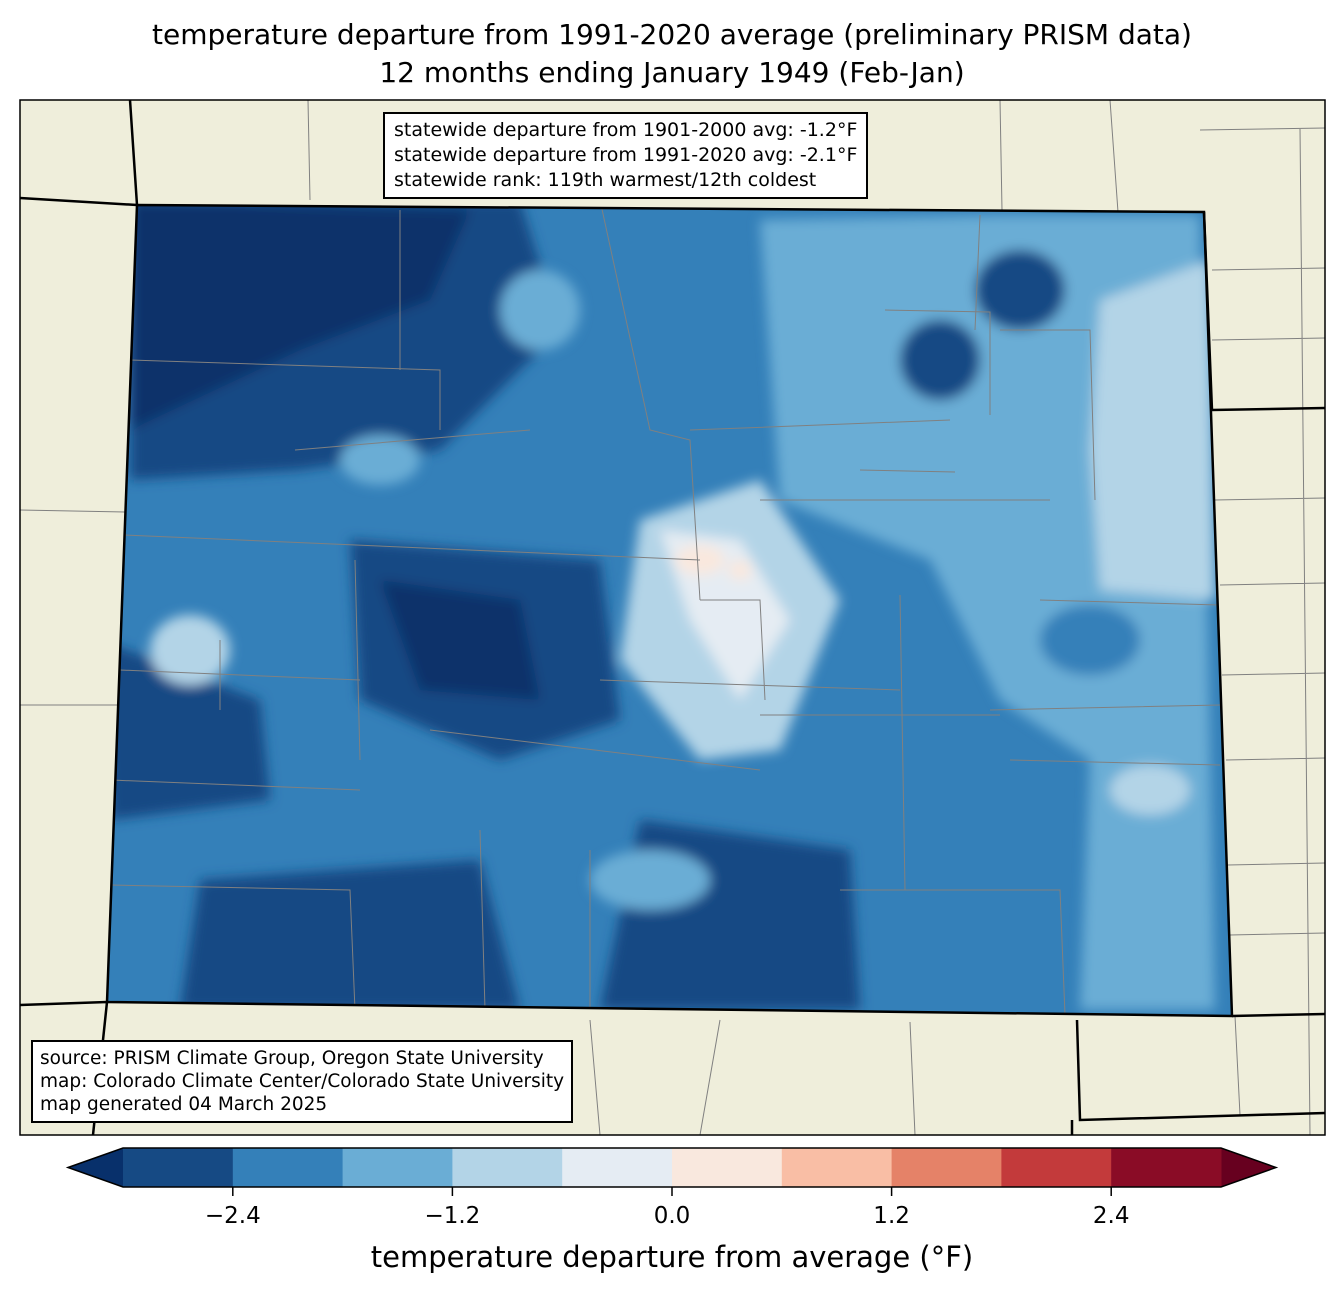 The height and width of the screenshot is (1299, 1344). I want to click on colorbar-extend-high, so click(1248, 1167).